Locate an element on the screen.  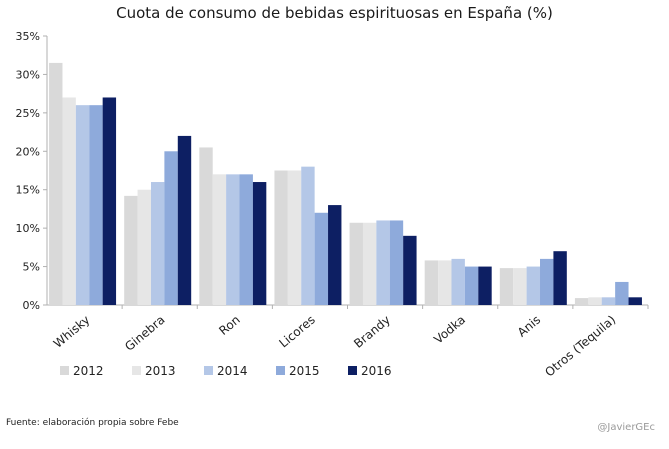
x-tick-label: Licores is located at coordinates (296, 332).